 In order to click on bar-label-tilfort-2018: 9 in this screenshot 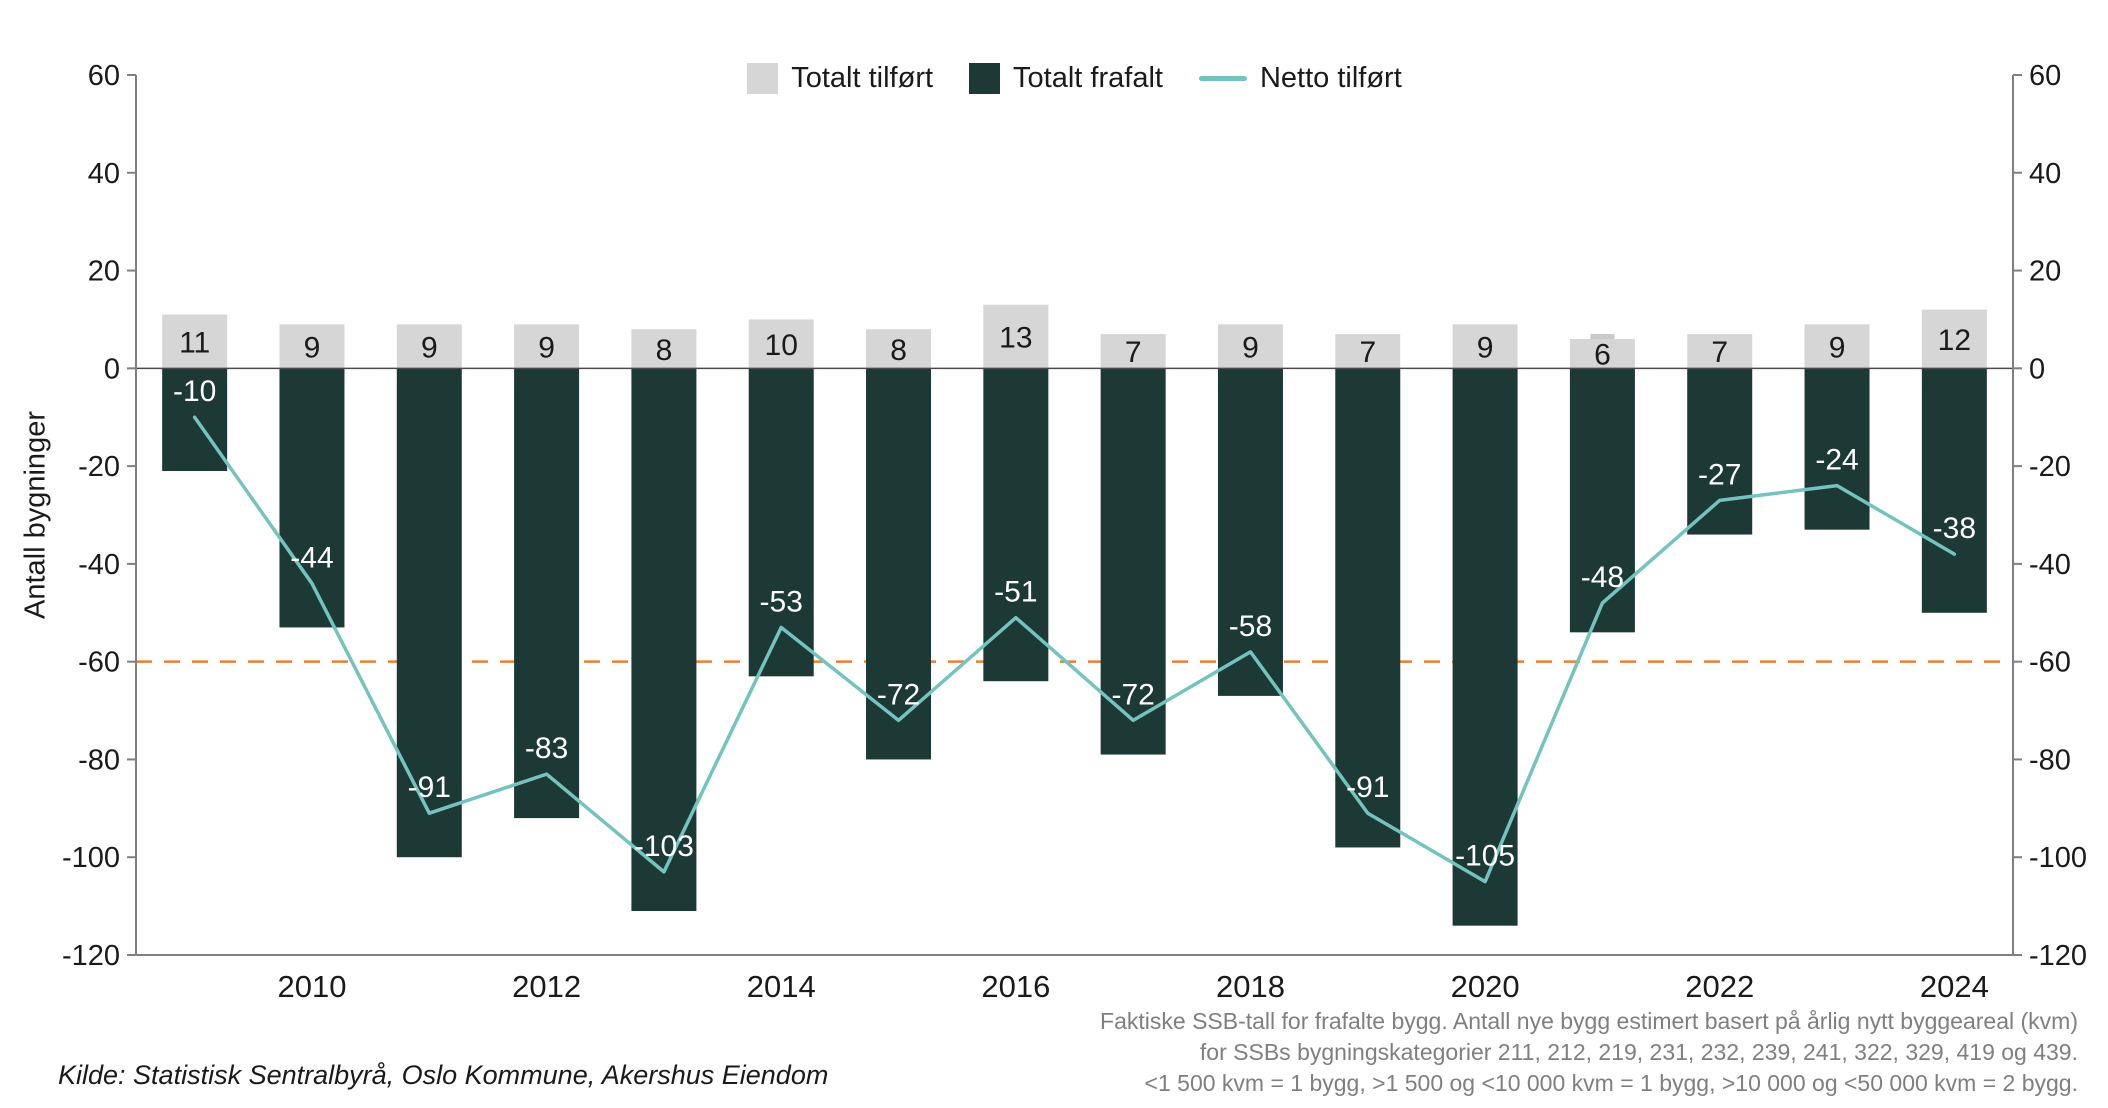, I will do `click(1250, 347)`.